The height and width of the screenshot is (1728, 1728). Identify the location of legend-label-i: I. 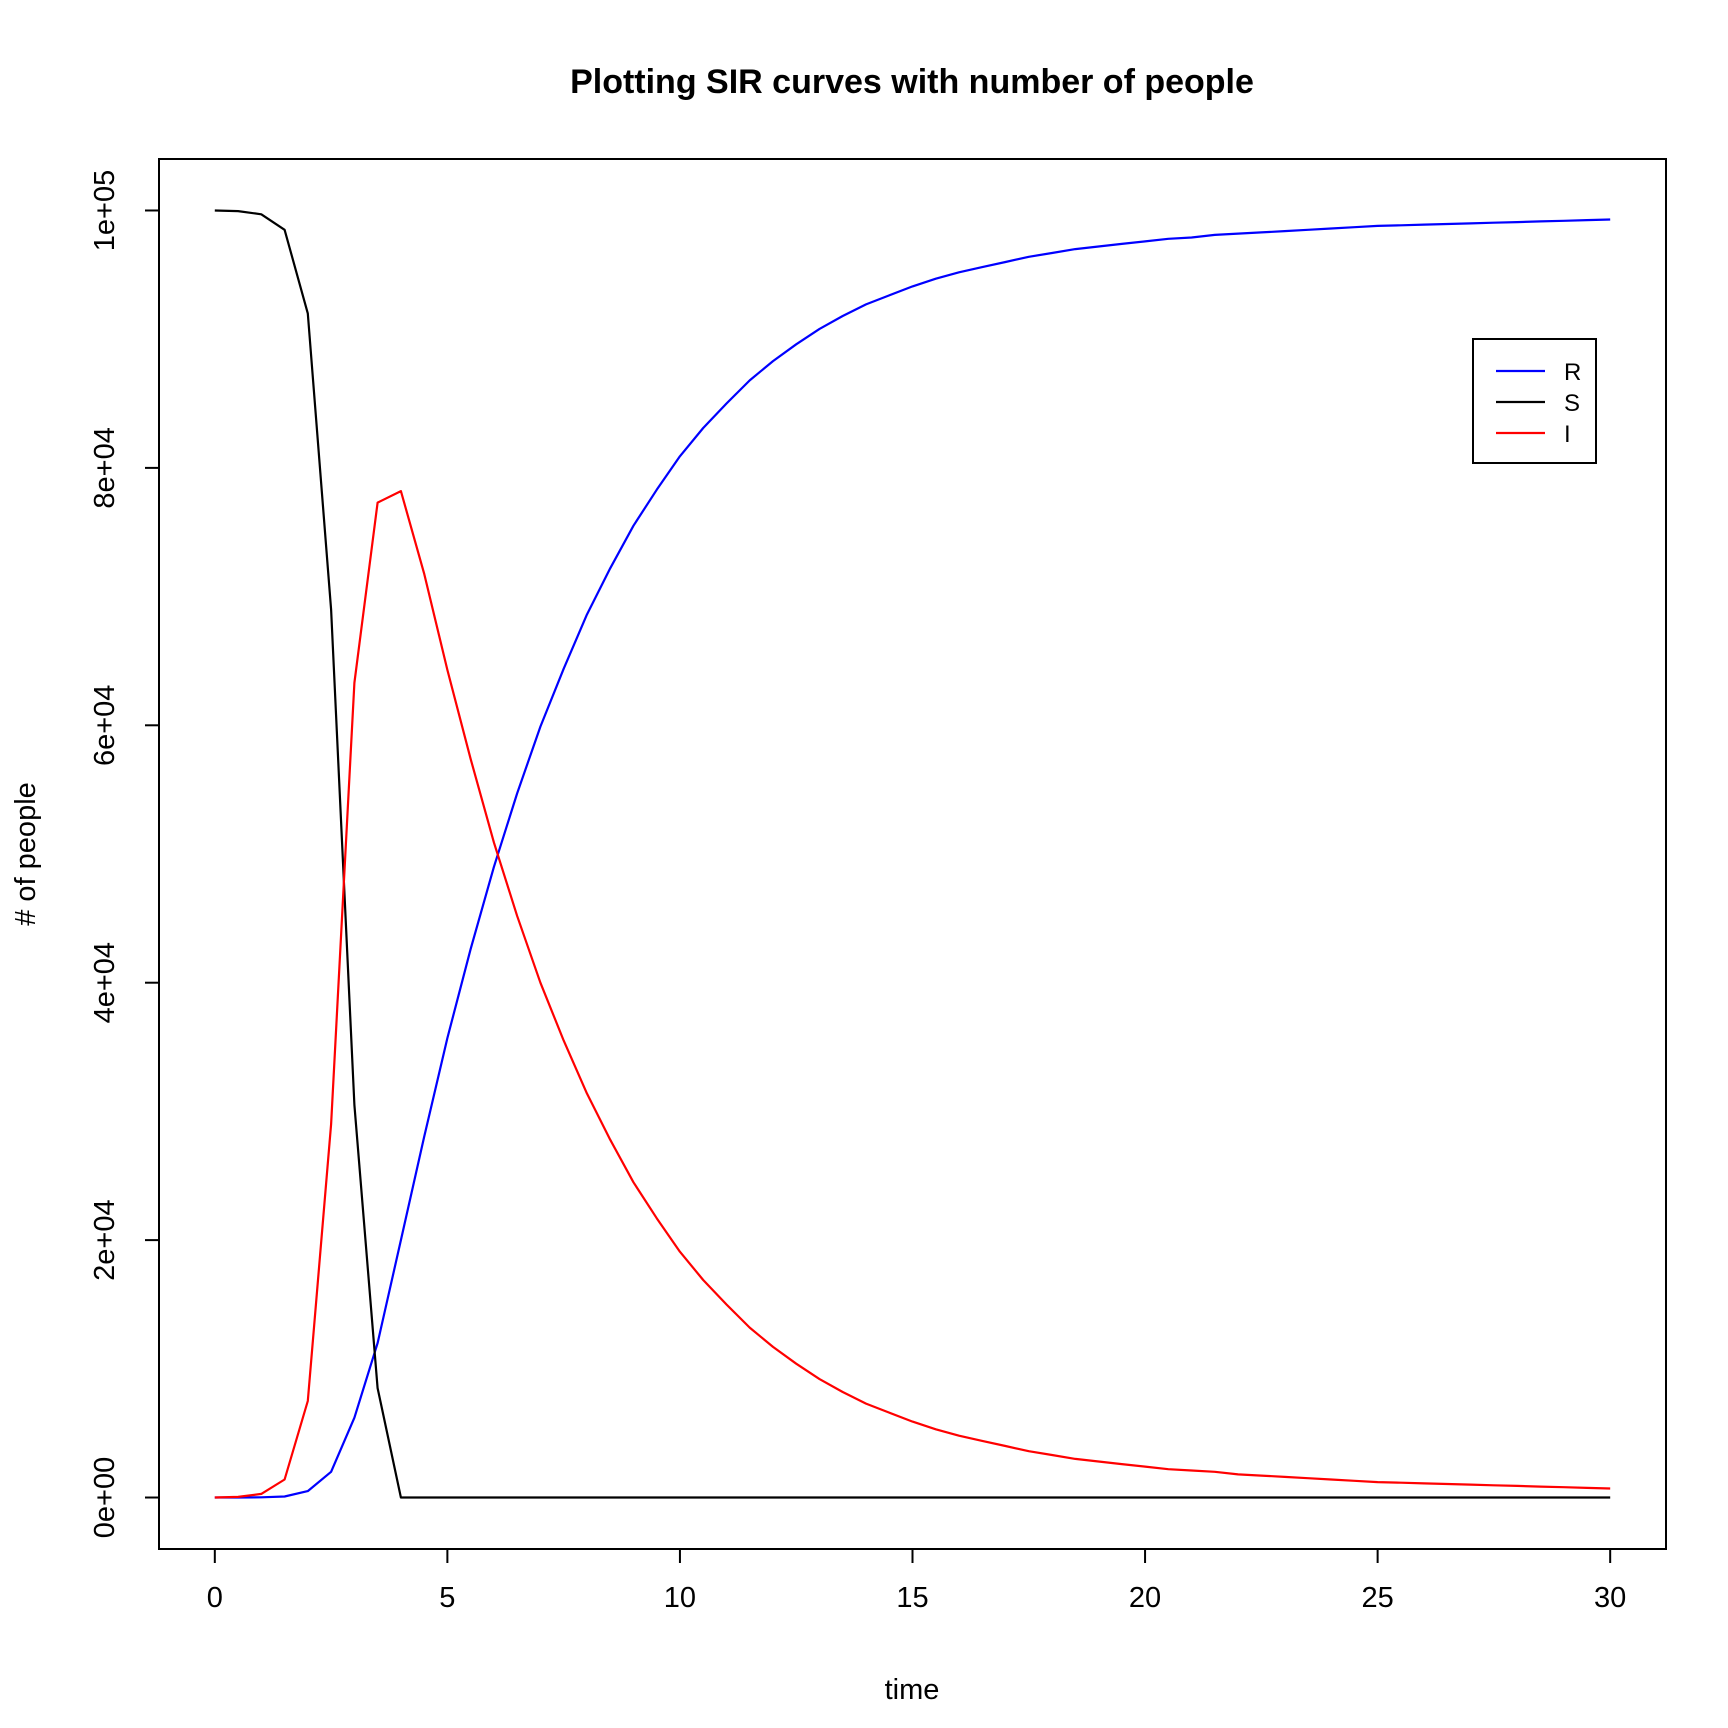
(1567, 434).